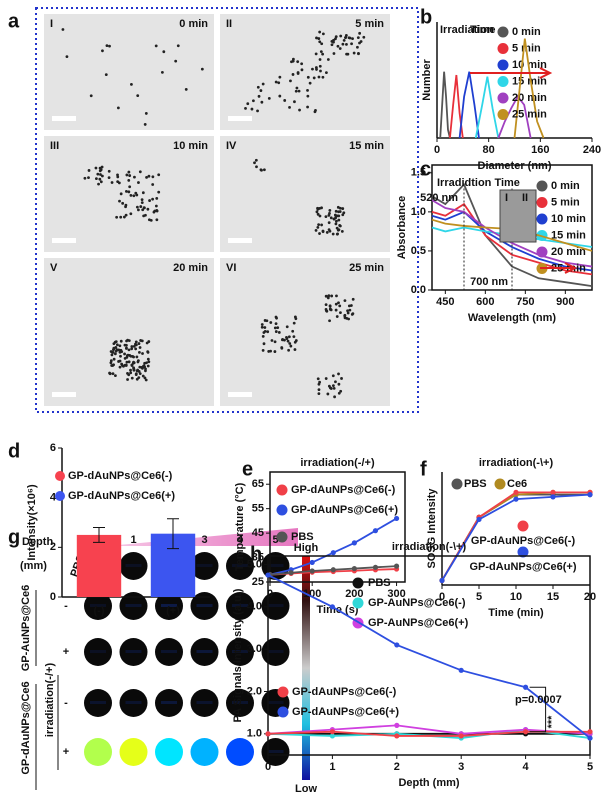 The image size is (603, 797). I want to click on depth-label: Depth, so click(37, 542).